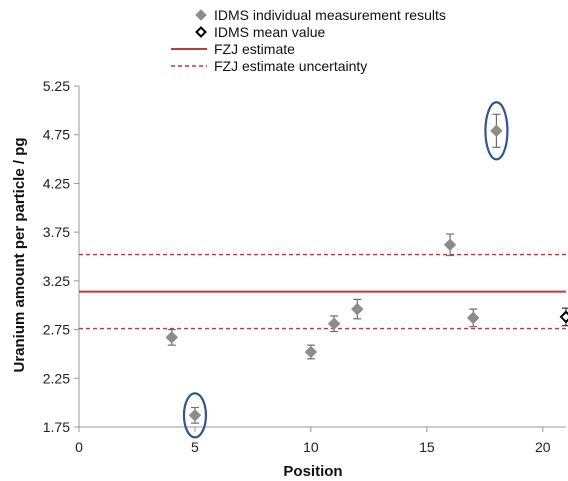  I want to click on legend-label: FZJ estimate, so click(254, 49).